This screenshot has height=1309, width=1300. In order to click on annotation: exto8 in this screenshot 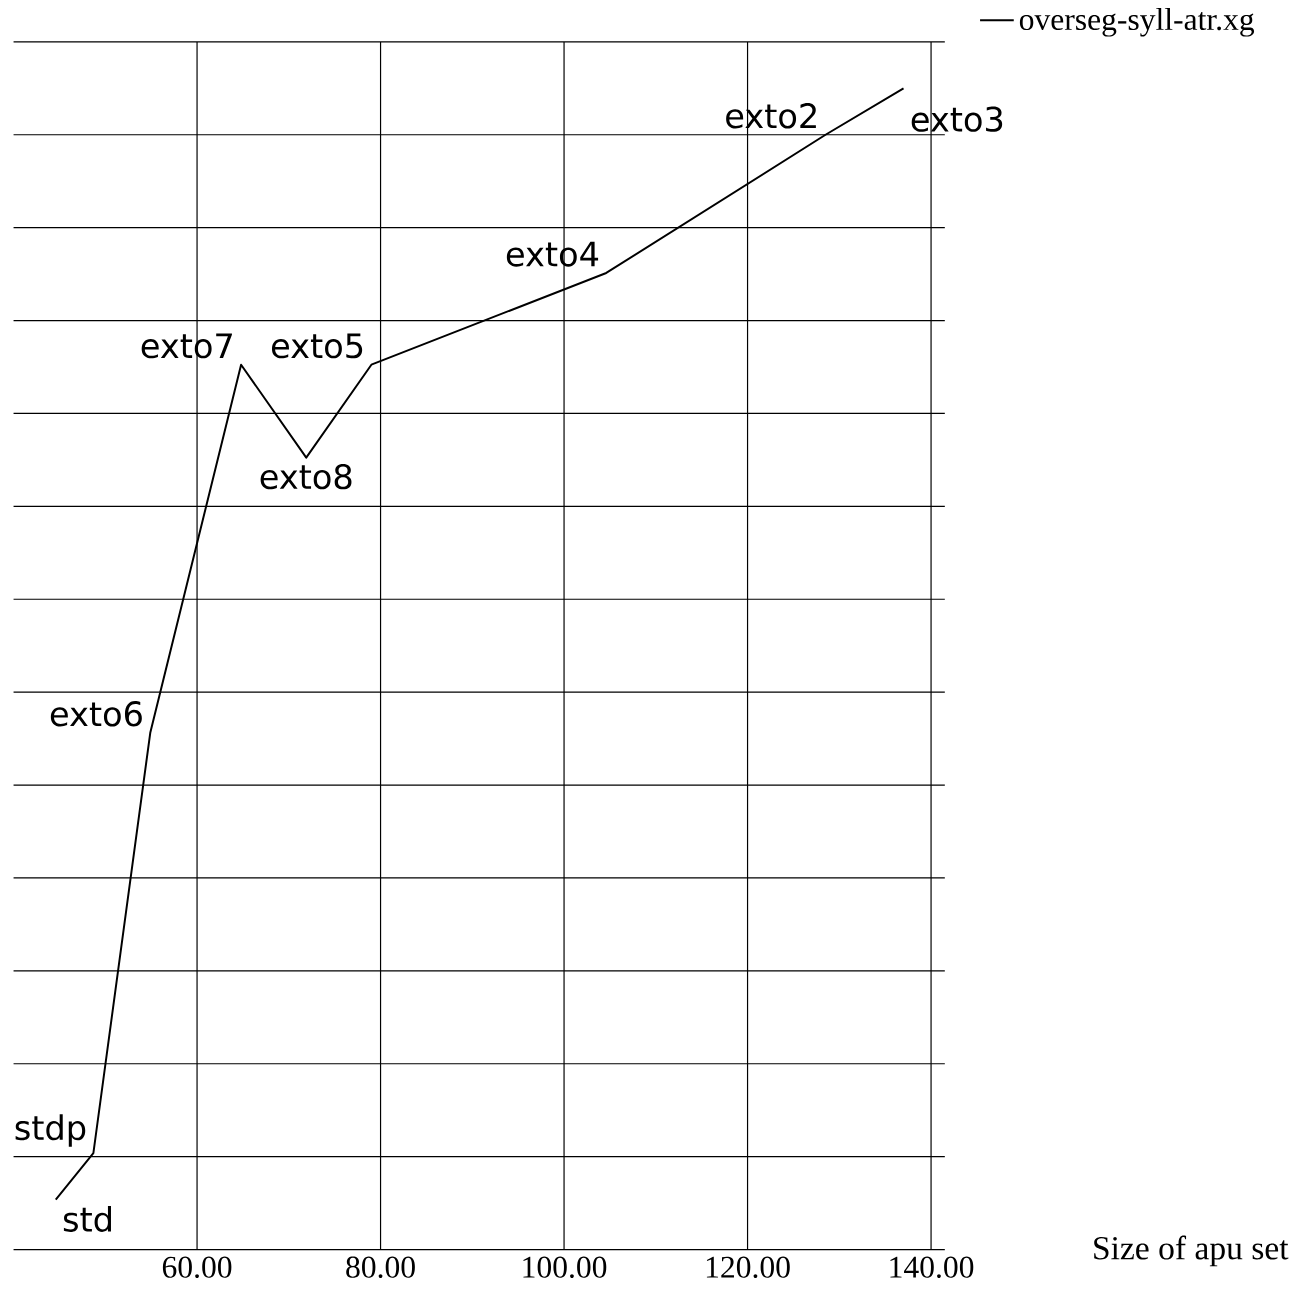, I will do `click(306, 476)`.